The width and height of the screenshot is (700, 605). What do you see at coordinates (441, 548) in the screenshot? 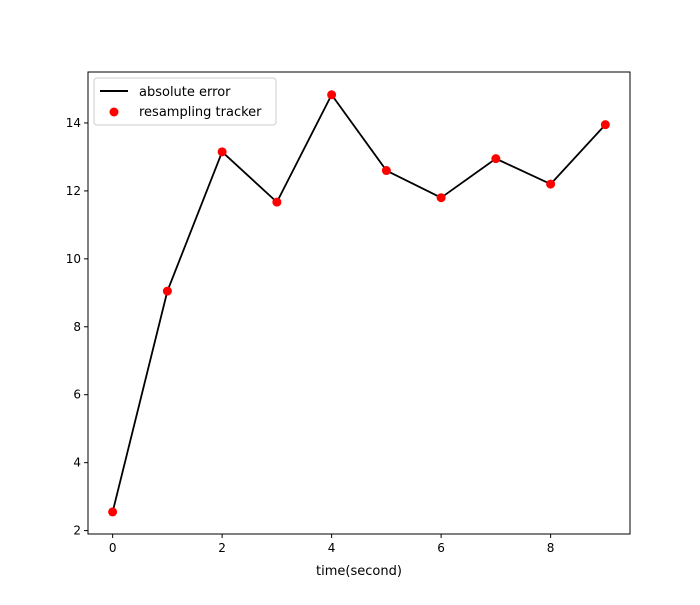
I see `x-tick-label: 6` at bounding box center [441, 548].